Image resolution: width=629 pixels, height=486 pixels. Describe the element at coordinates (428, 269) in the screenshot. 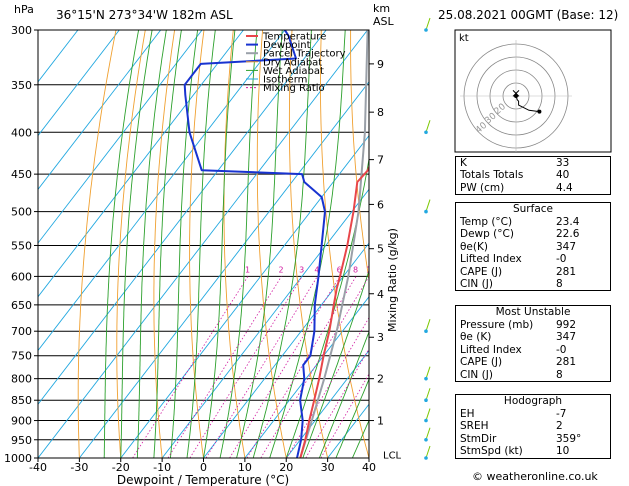

I see `mixing-ratio-label: 25` at that location.